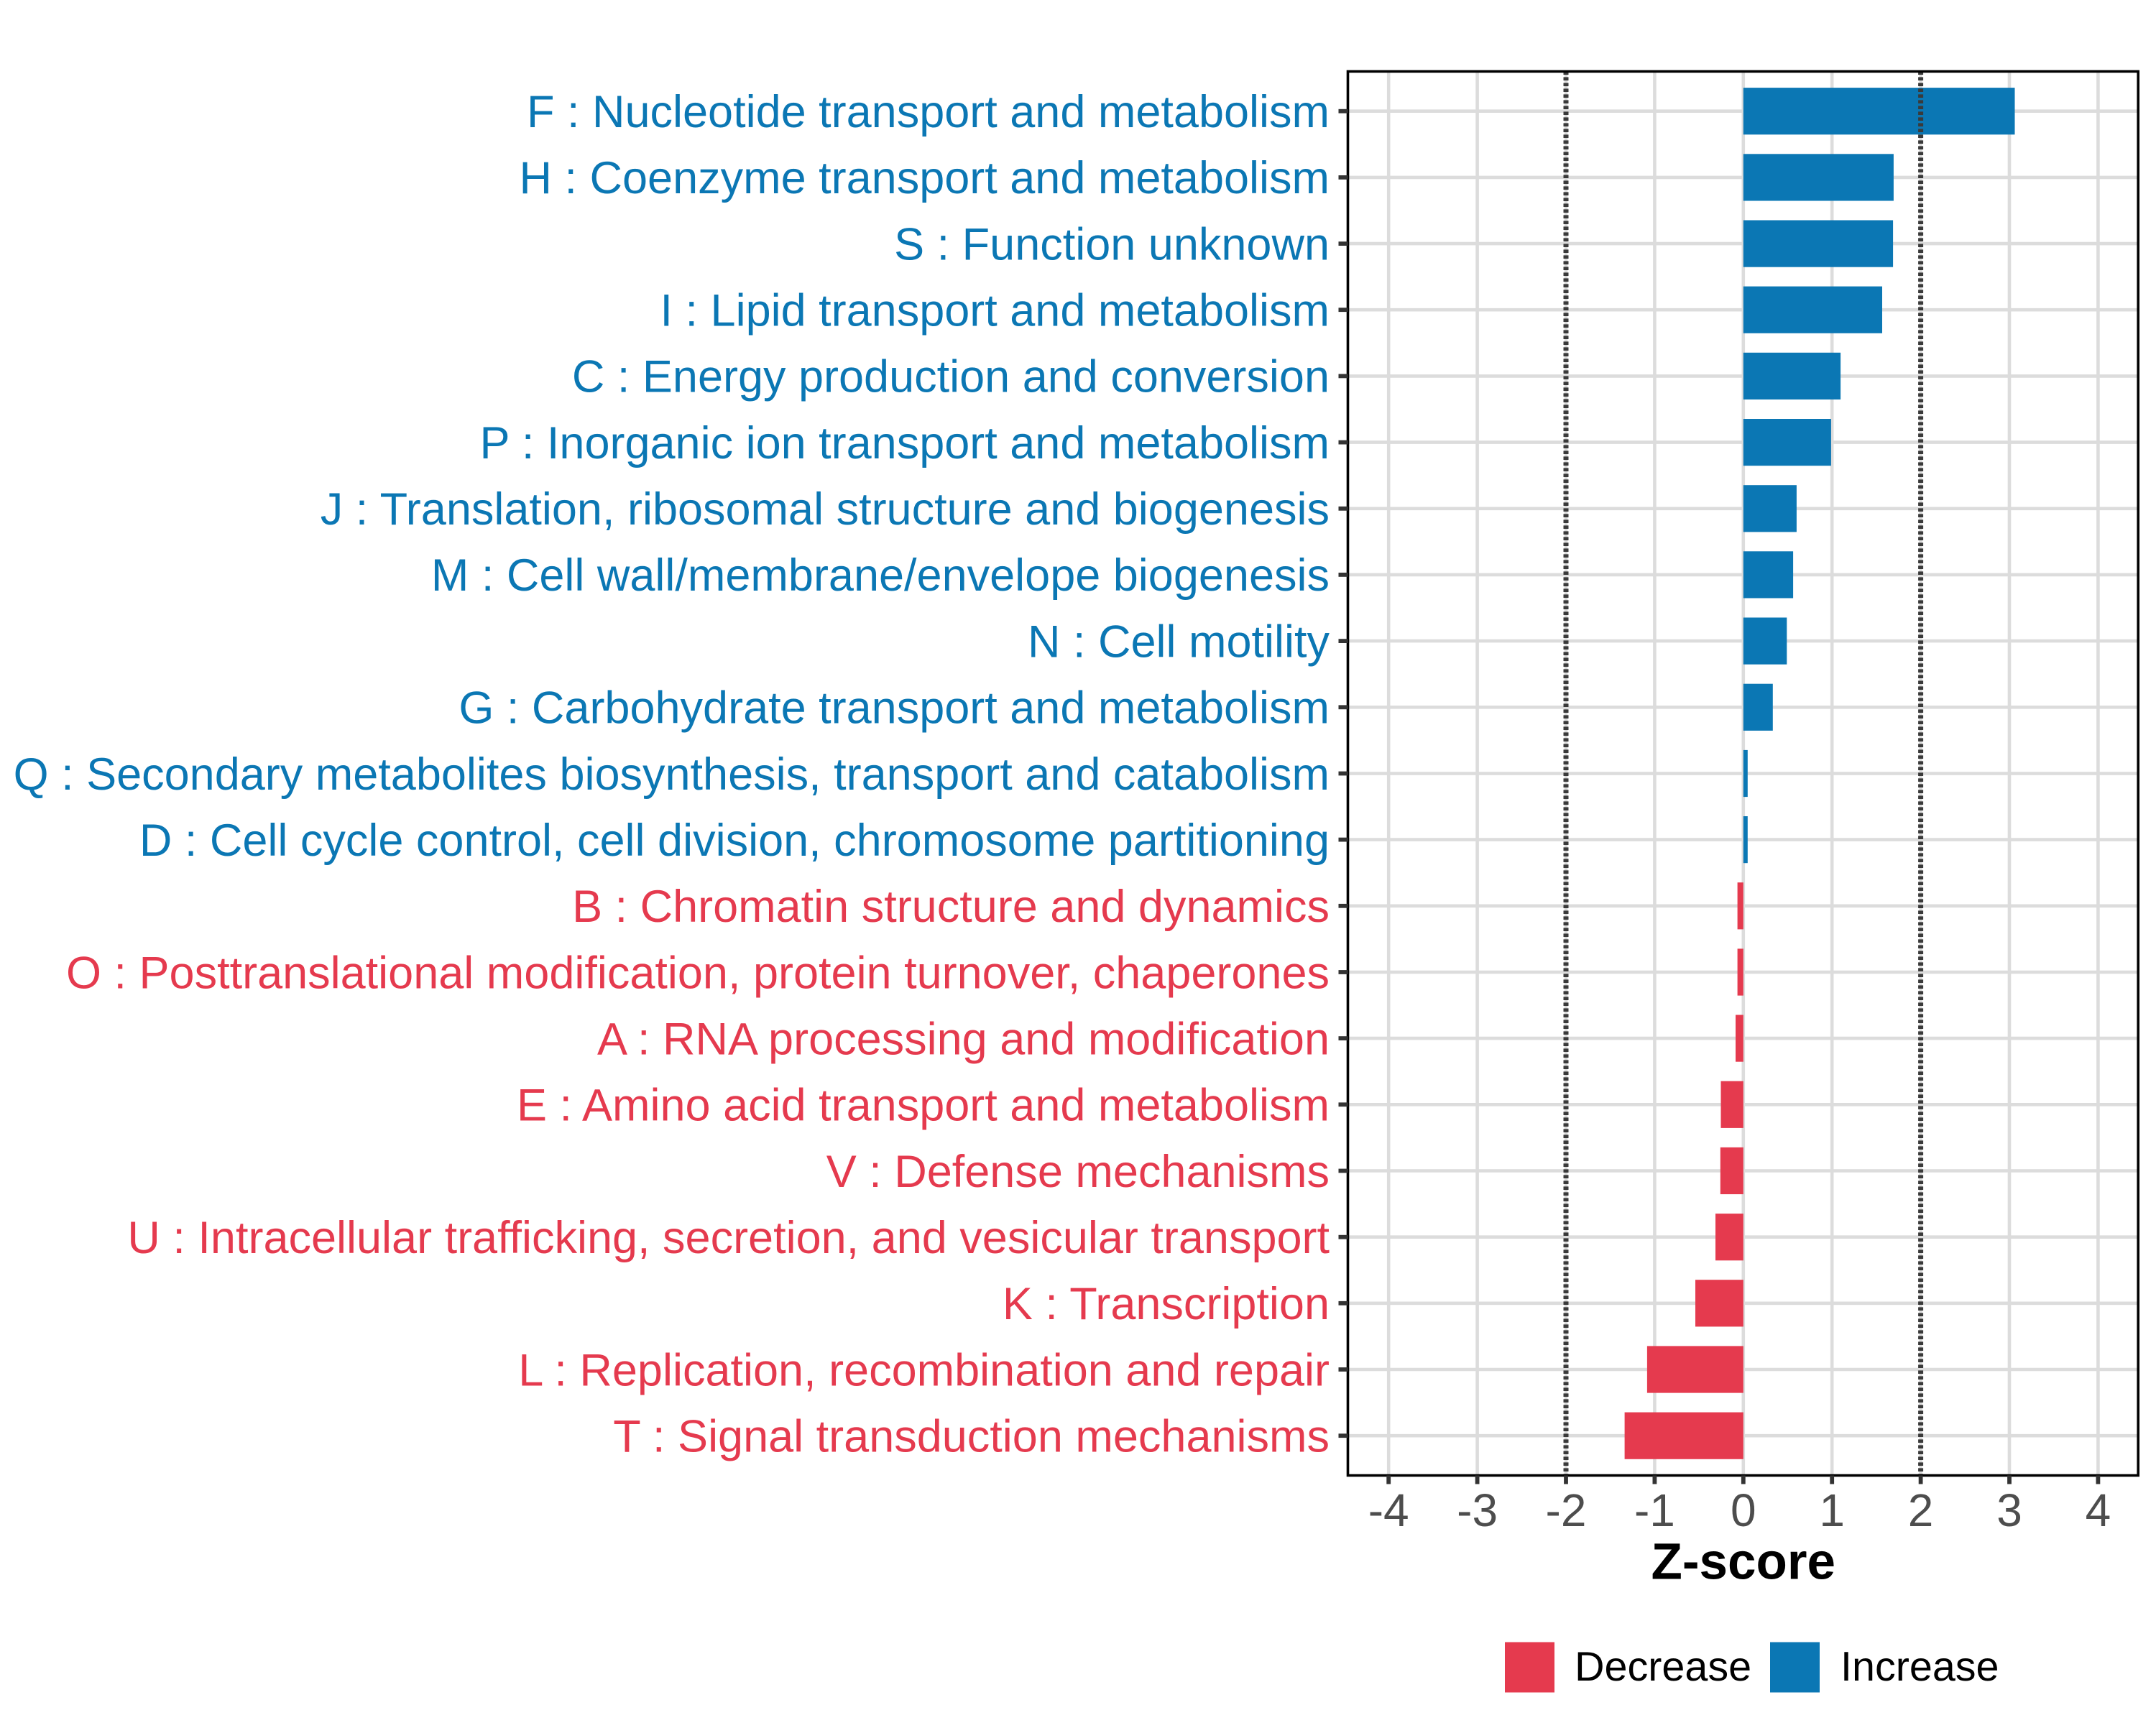 The height and width of the screenshot is (1728, 2156). What do you see at coordinates (971, 1437) in the screenshot?
I see `svg-text:T : Signal transduction mechan: T : Signal transduction mechanisms` at bounding box center [971, 1437].